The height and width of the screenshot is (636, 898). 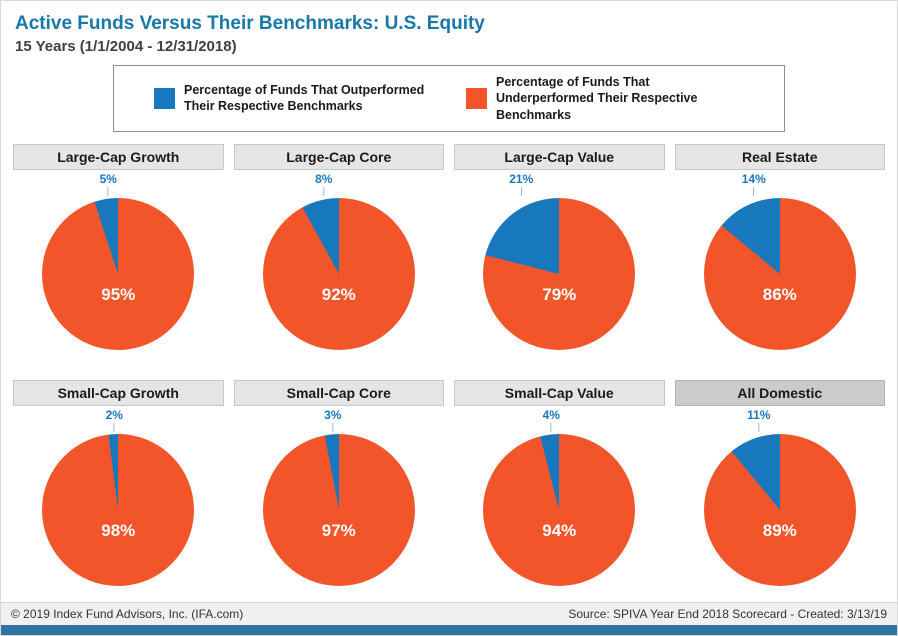 What do you see at coordinates (521, 178) in the screenshot?
I see `outperformed-value: 21%` at bounding box center [521, 178].